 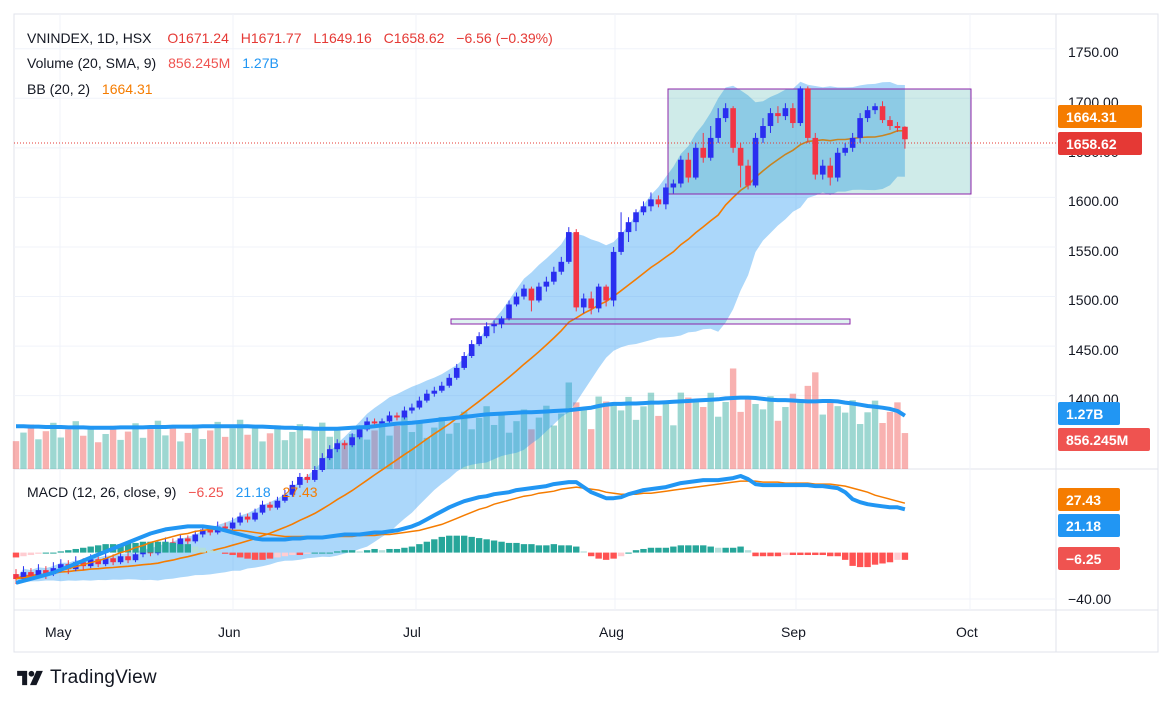 I want to click on time-axis: May Jun Jul Aug Sep Oct, so click(x=511, y=632).